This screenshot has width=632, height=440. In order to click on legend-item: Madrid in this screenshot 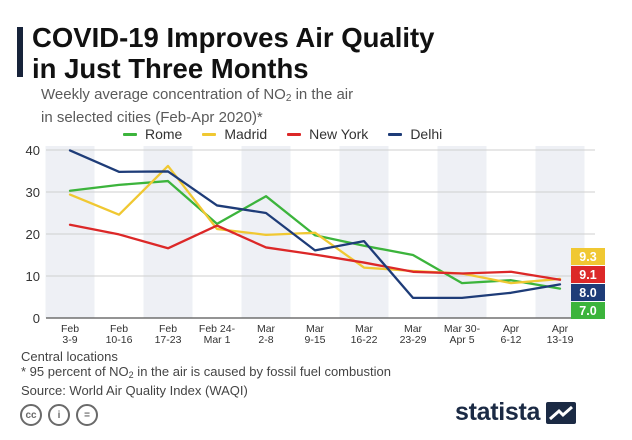, I will do `click(234, 134)`.